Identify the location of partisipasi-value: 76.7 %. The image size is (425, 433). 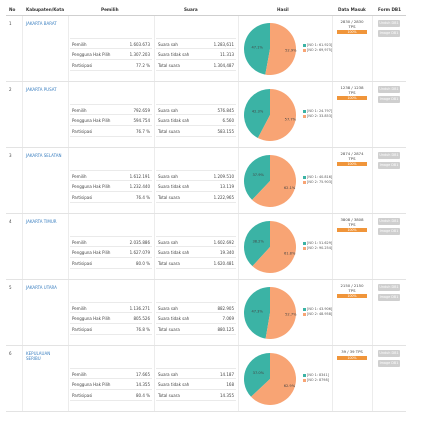
(143, 131).